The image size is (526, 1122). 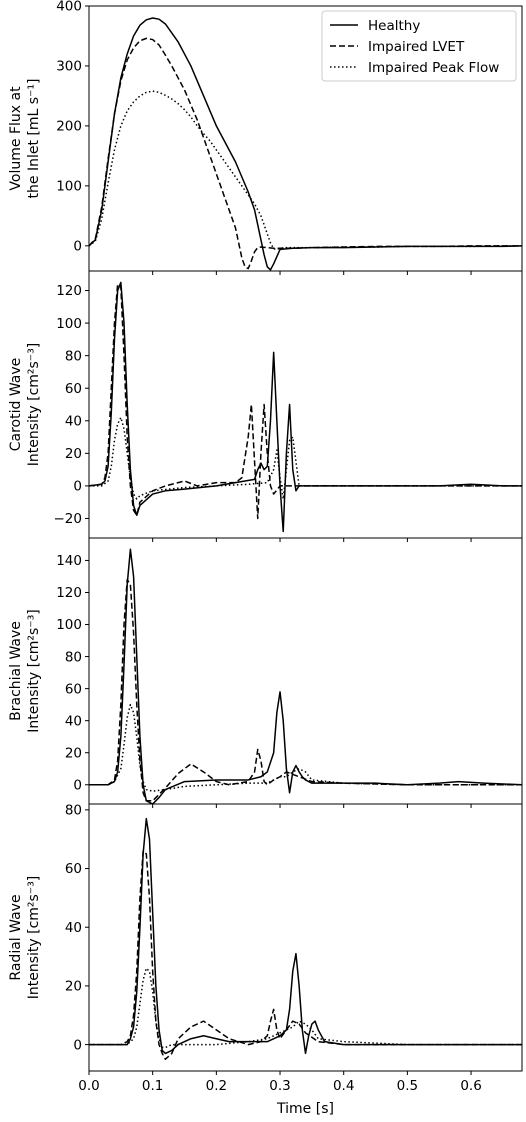 What do you see at coordinates (305, 1109) in the screenshot?
I see `x-axis-label: Time [s]` at bounding box center [305, 1109].